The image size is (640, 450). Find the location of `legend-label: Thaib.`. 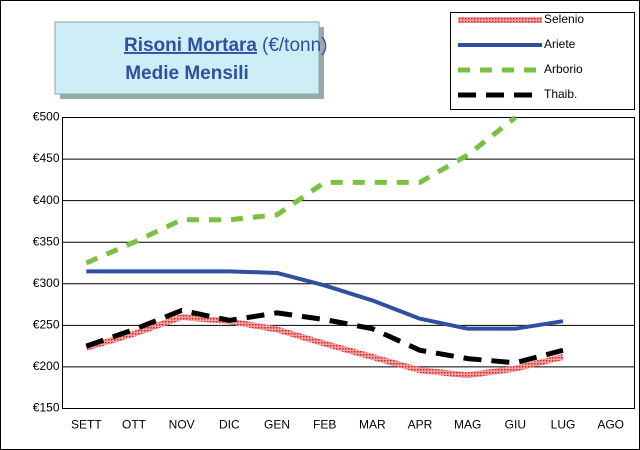

legend-label: Thaib. is located at coordinates (560, 94).